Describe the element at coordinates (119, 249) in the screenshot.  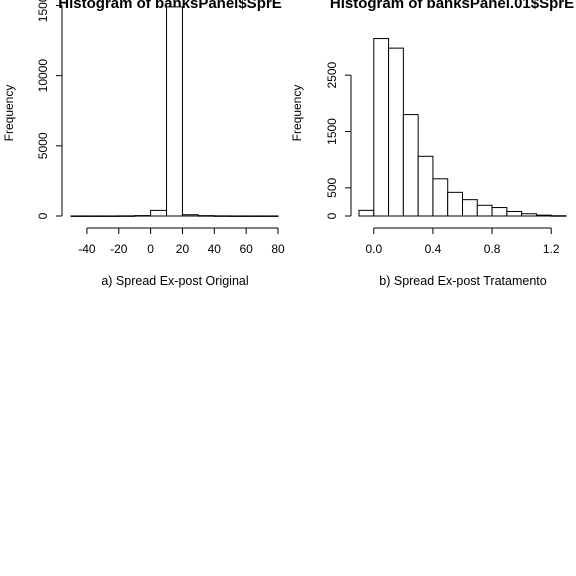
I see `panel-a-x-tick-label: -20` at that location.